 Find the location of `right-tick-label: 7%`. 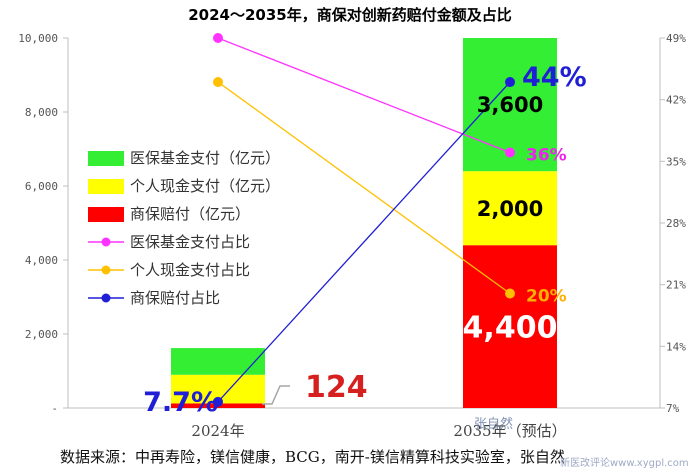

right-tick-label: 7% is located at coordinates (673, 408).